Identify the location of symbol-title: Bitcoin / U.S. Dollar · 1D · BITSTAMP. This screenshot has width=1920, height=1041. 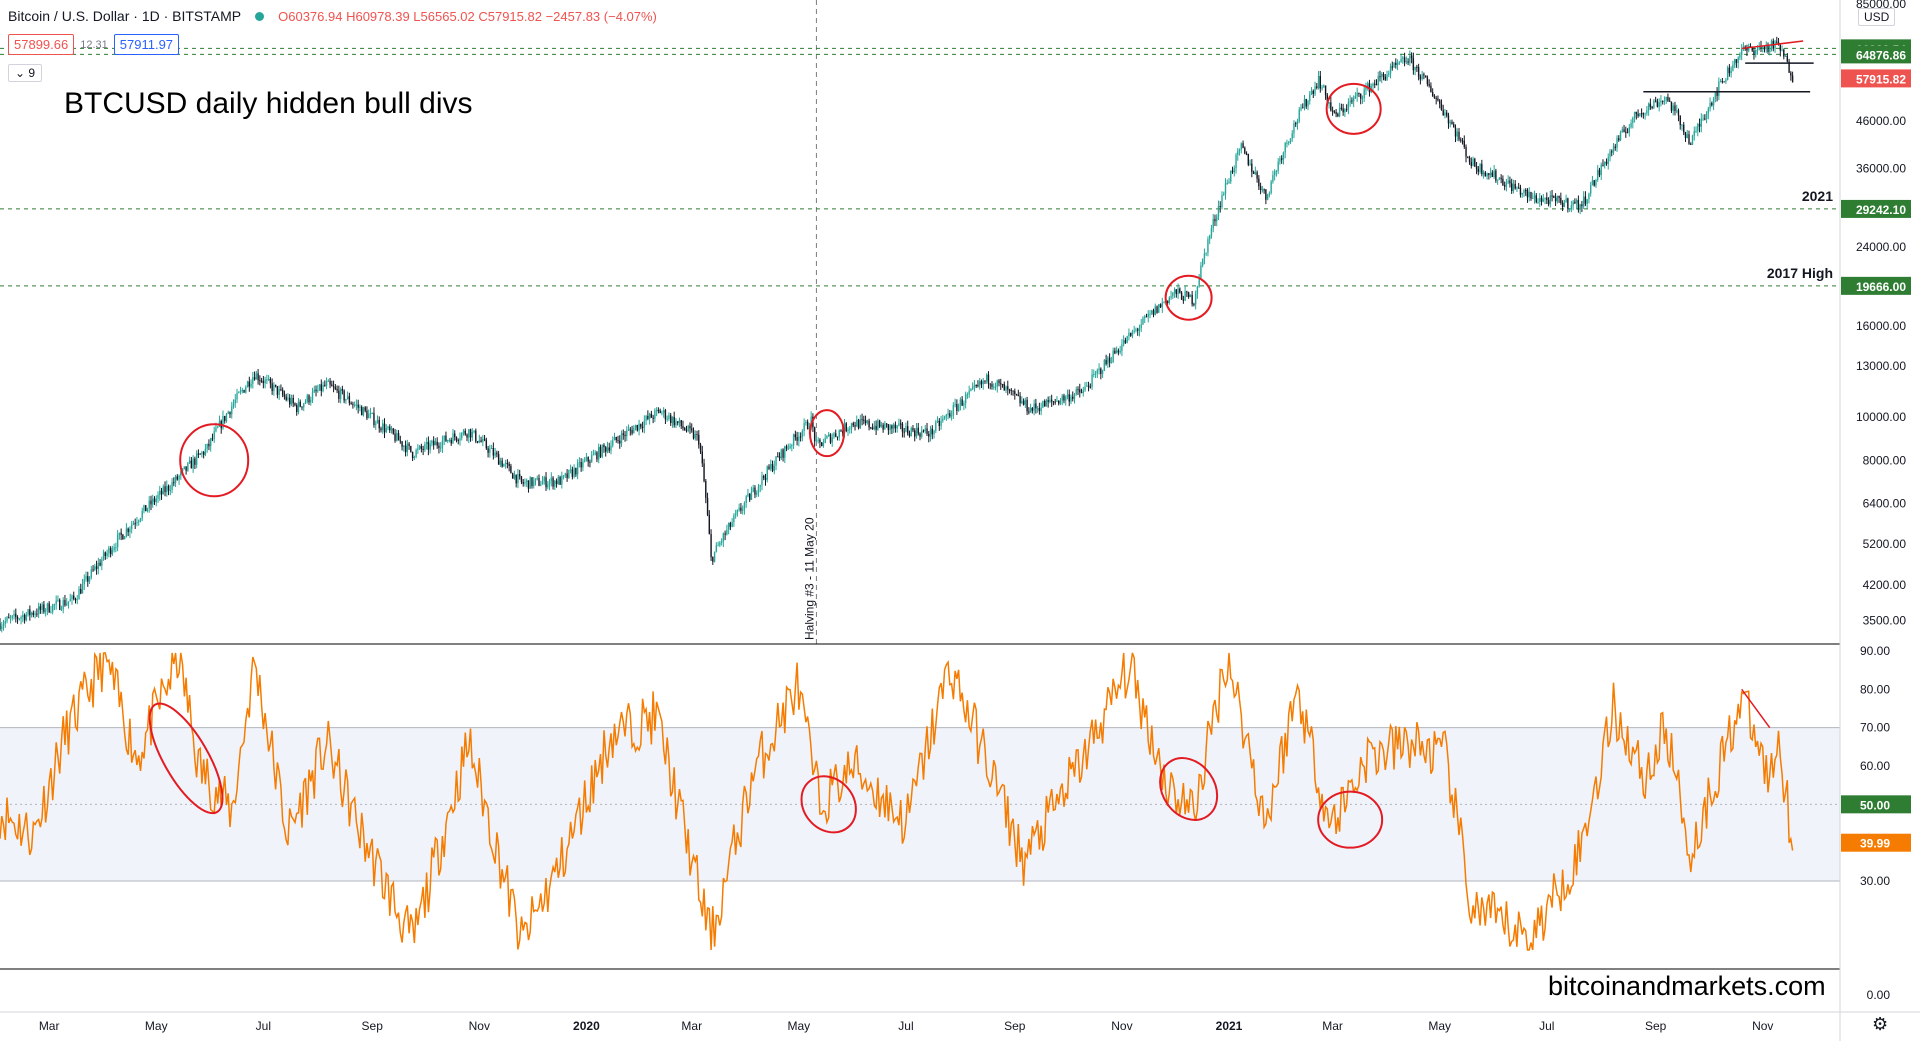
(125, 16).